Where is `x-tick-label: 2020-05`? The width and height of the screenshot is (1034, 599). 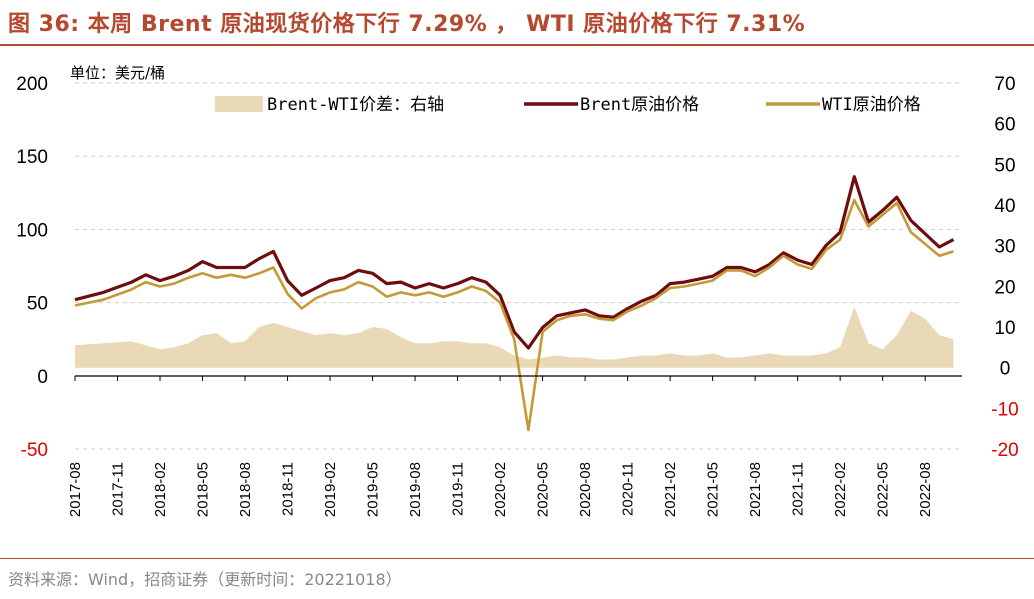 x-tick-label: 2020-05 is located at coordinates (543, 489).